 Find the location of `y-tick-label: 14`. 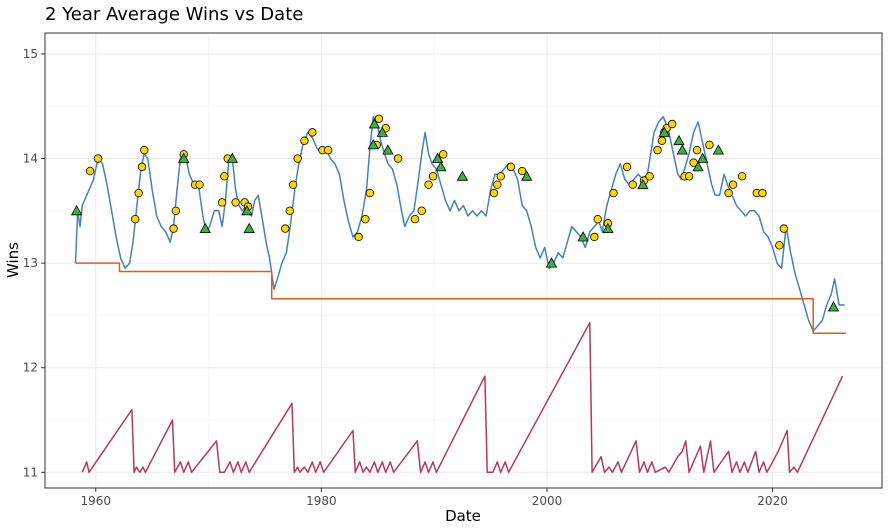

y-tick-label: 14 is located at coordinates (30, 159).